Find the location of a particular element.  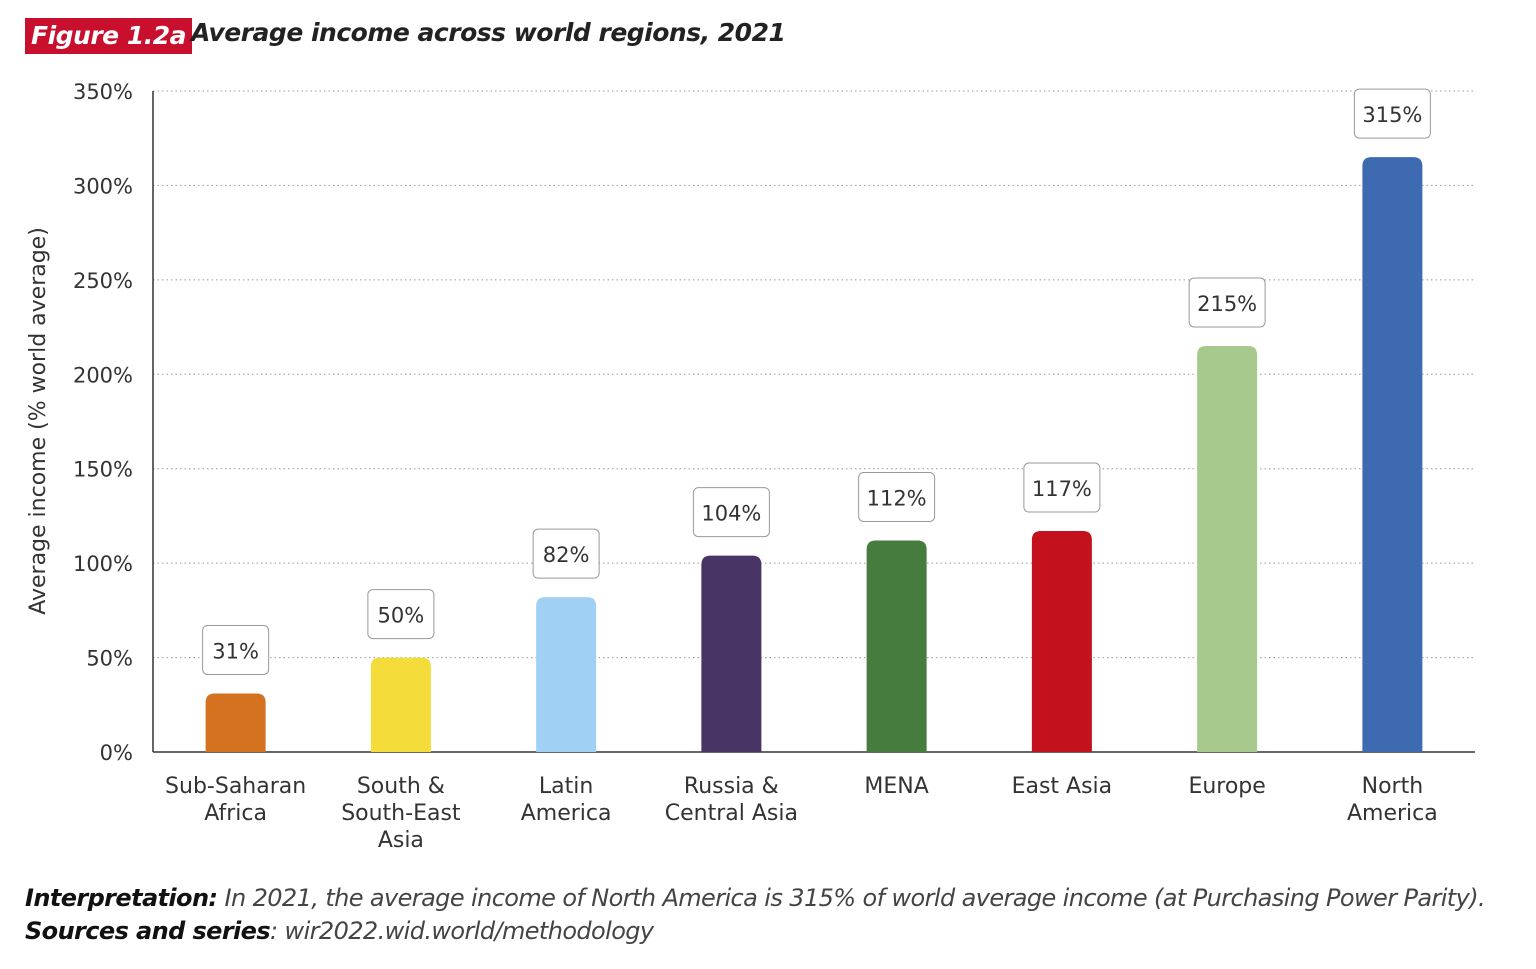

x-tick-label: Europe is located at coordinates (1226, 786).